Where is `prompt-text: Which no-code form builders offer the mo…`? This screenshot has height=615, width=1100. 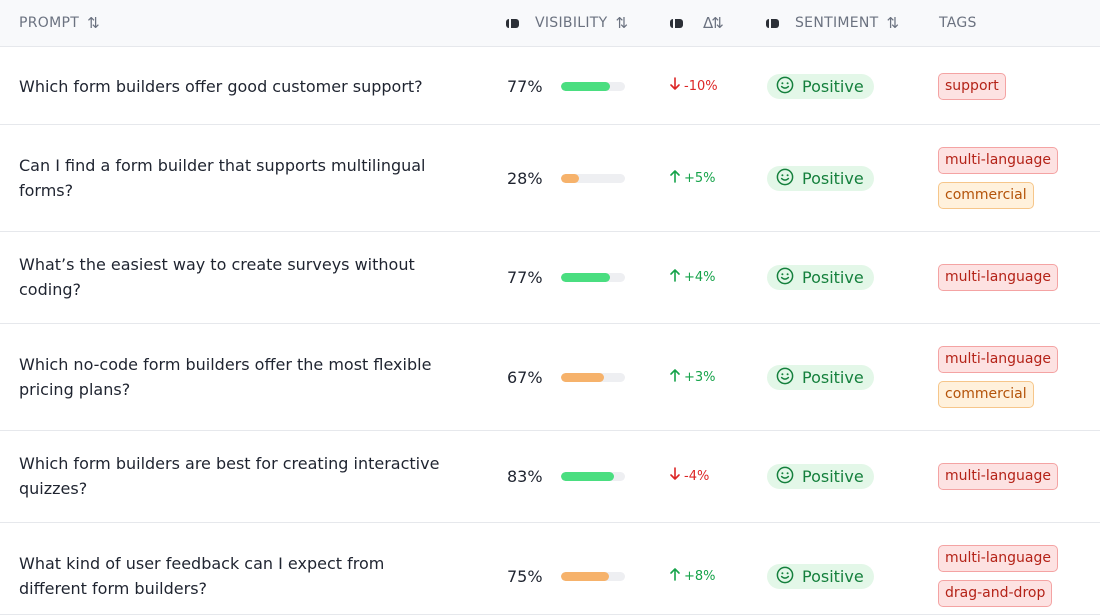
prompt-text: Which no-code form builders offer the mo… is located at coordinates (225, 377).